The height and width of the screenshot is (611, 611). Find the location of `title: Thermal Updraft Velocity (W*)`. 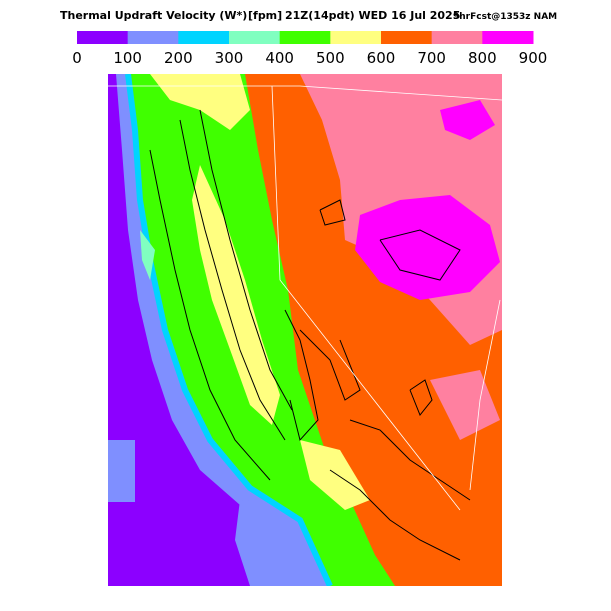

title: Thermal Updraft Velocity (W*) is located at coordinates (153, 15).